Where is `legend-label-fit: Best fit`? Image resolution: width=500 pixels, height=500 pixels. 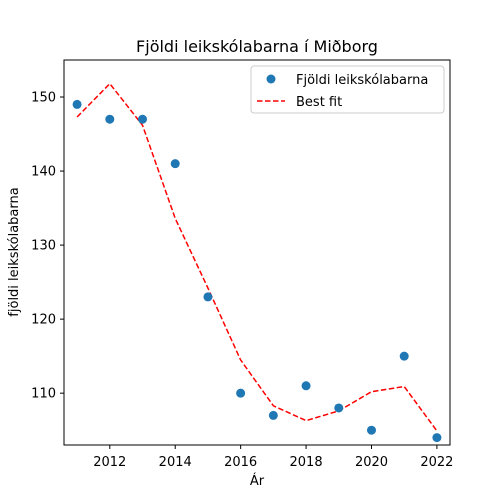 legend-label-fit: Best fit is located at coordinates (319, 102).